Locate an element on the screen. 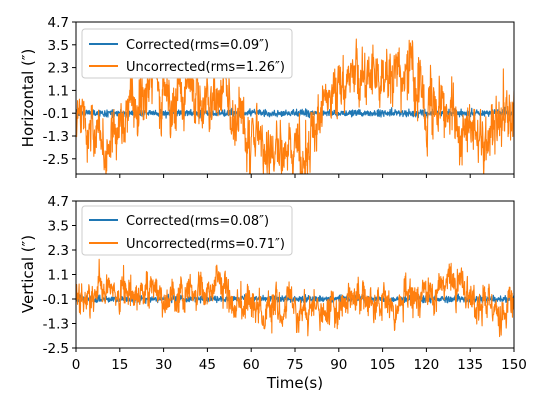 Image resolution: width=546 pixels, height=409 pixels. horizontal-legend-label-corrected: Corrected(rms=0.09″) is located at coordinates (197, 45).